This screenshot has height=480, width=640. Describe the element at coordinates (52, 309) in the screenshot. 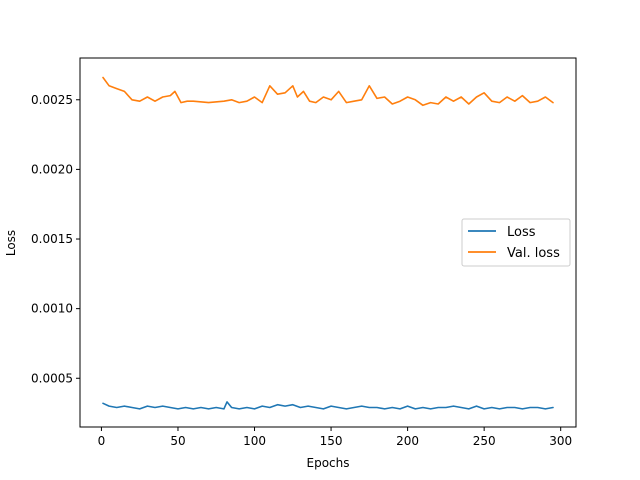

I see `y-tick-label-1: 0.0010` at that location.